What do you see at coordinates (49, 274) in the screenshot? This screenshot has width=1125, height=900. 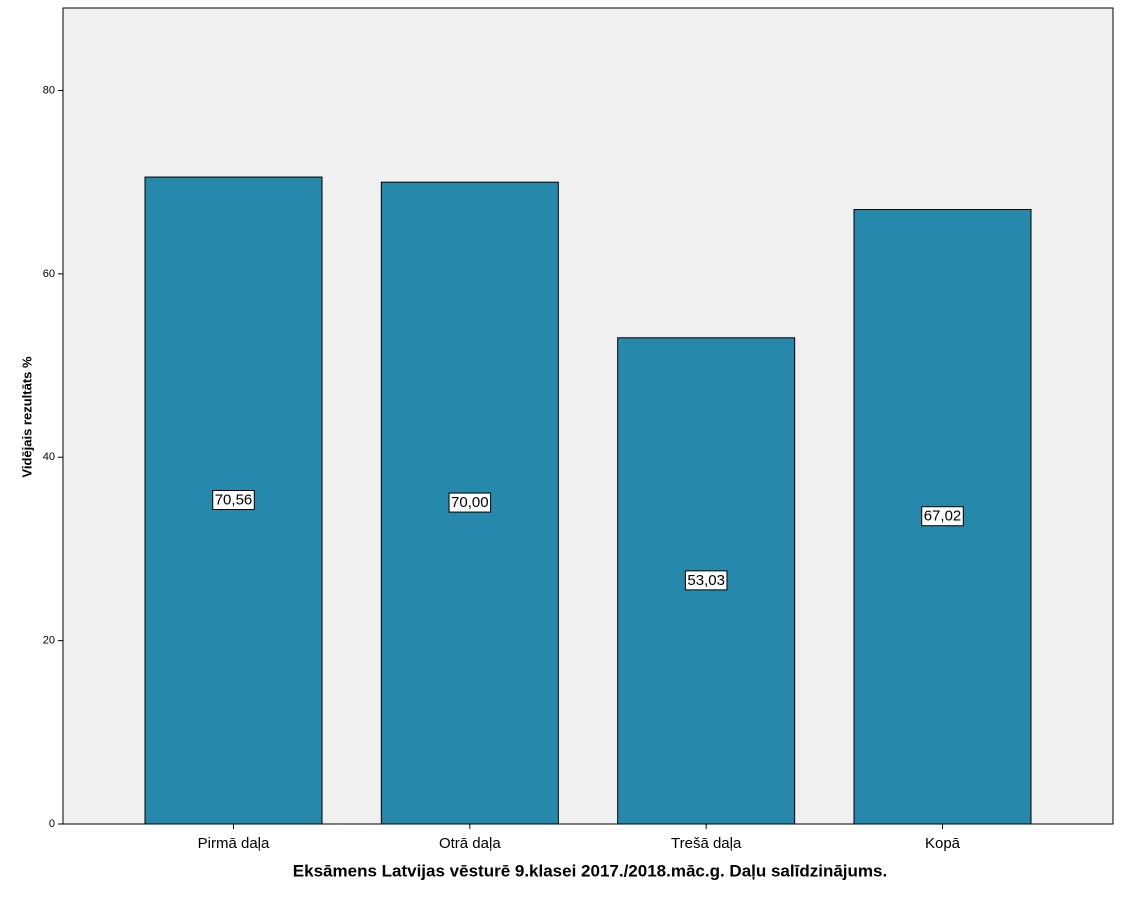 I see `y-tick-label: 60` at bounding box center [49, 274].